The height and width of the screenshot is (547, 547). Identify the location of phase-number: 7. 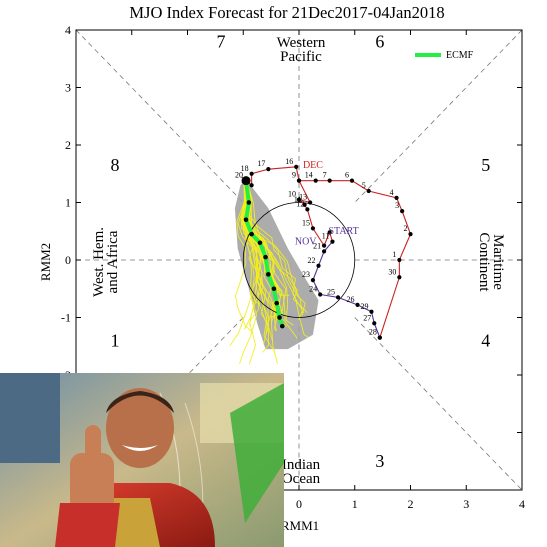
(220, 41).